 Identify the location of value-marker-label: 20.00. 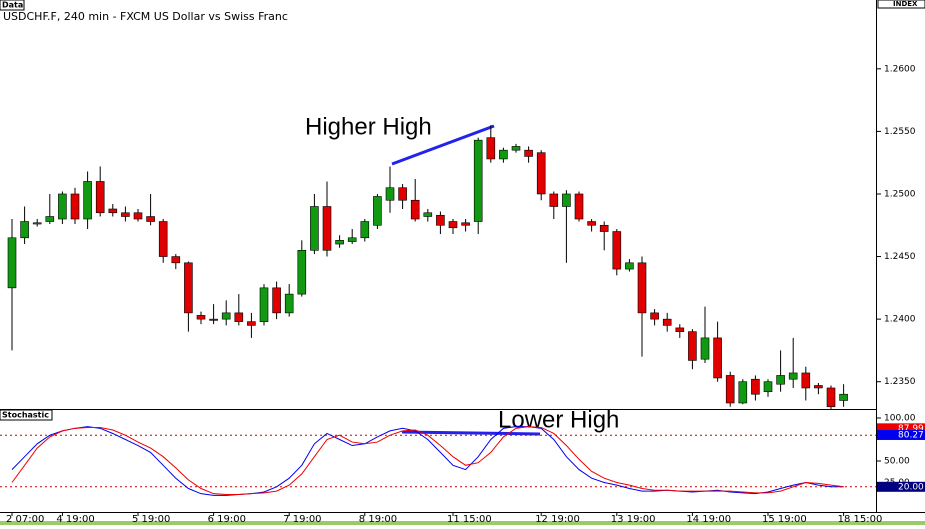
(911, 487).